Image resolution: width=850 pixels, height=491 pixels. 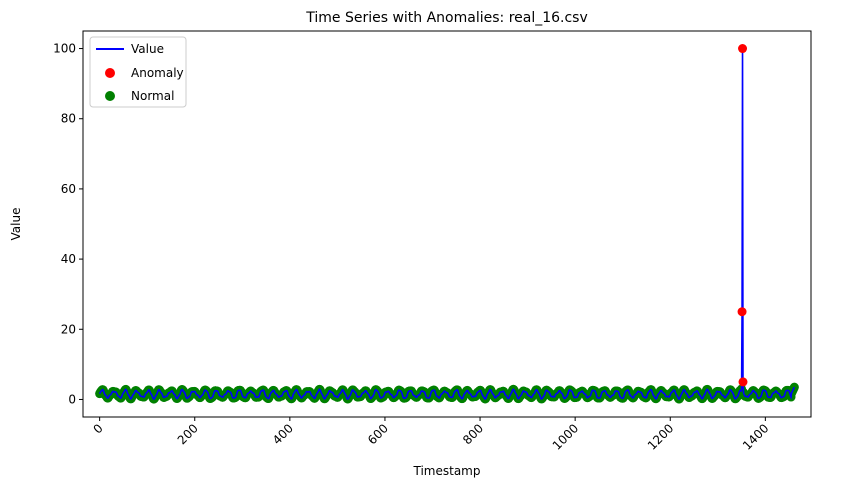 I want to click on y-tick-label: 80, so click(x=68, y=119).